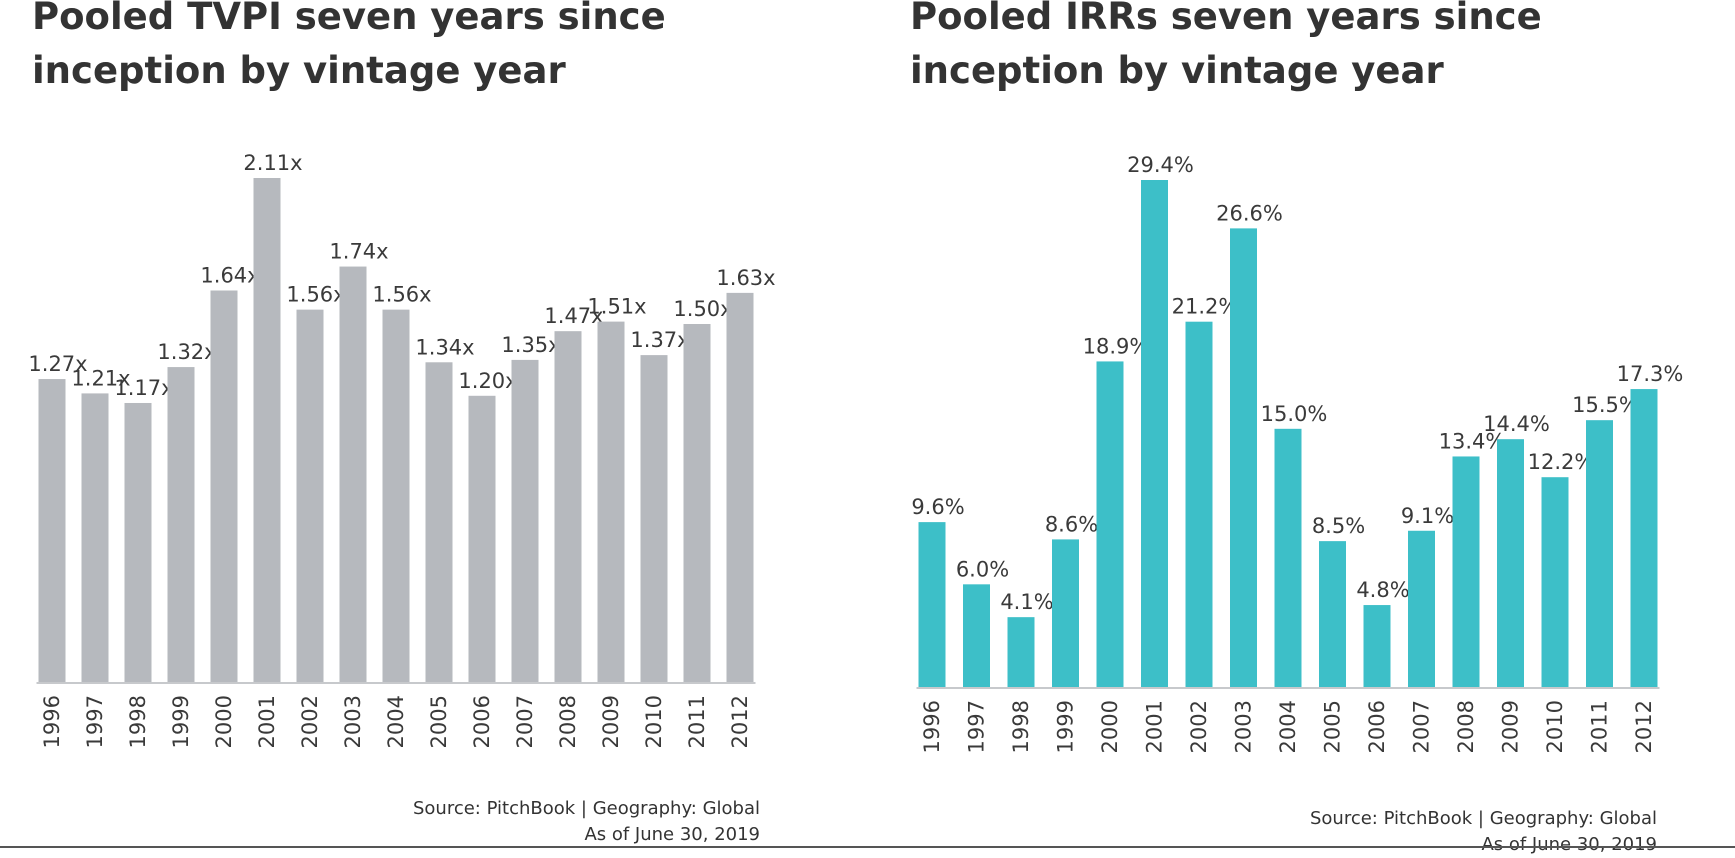 The width and height of the screenshot is (1735, 858). Describe the element at coordinates (444, 347) in the screenshot. I see `tvpi-value-label-2005: 1.34x` at that location.